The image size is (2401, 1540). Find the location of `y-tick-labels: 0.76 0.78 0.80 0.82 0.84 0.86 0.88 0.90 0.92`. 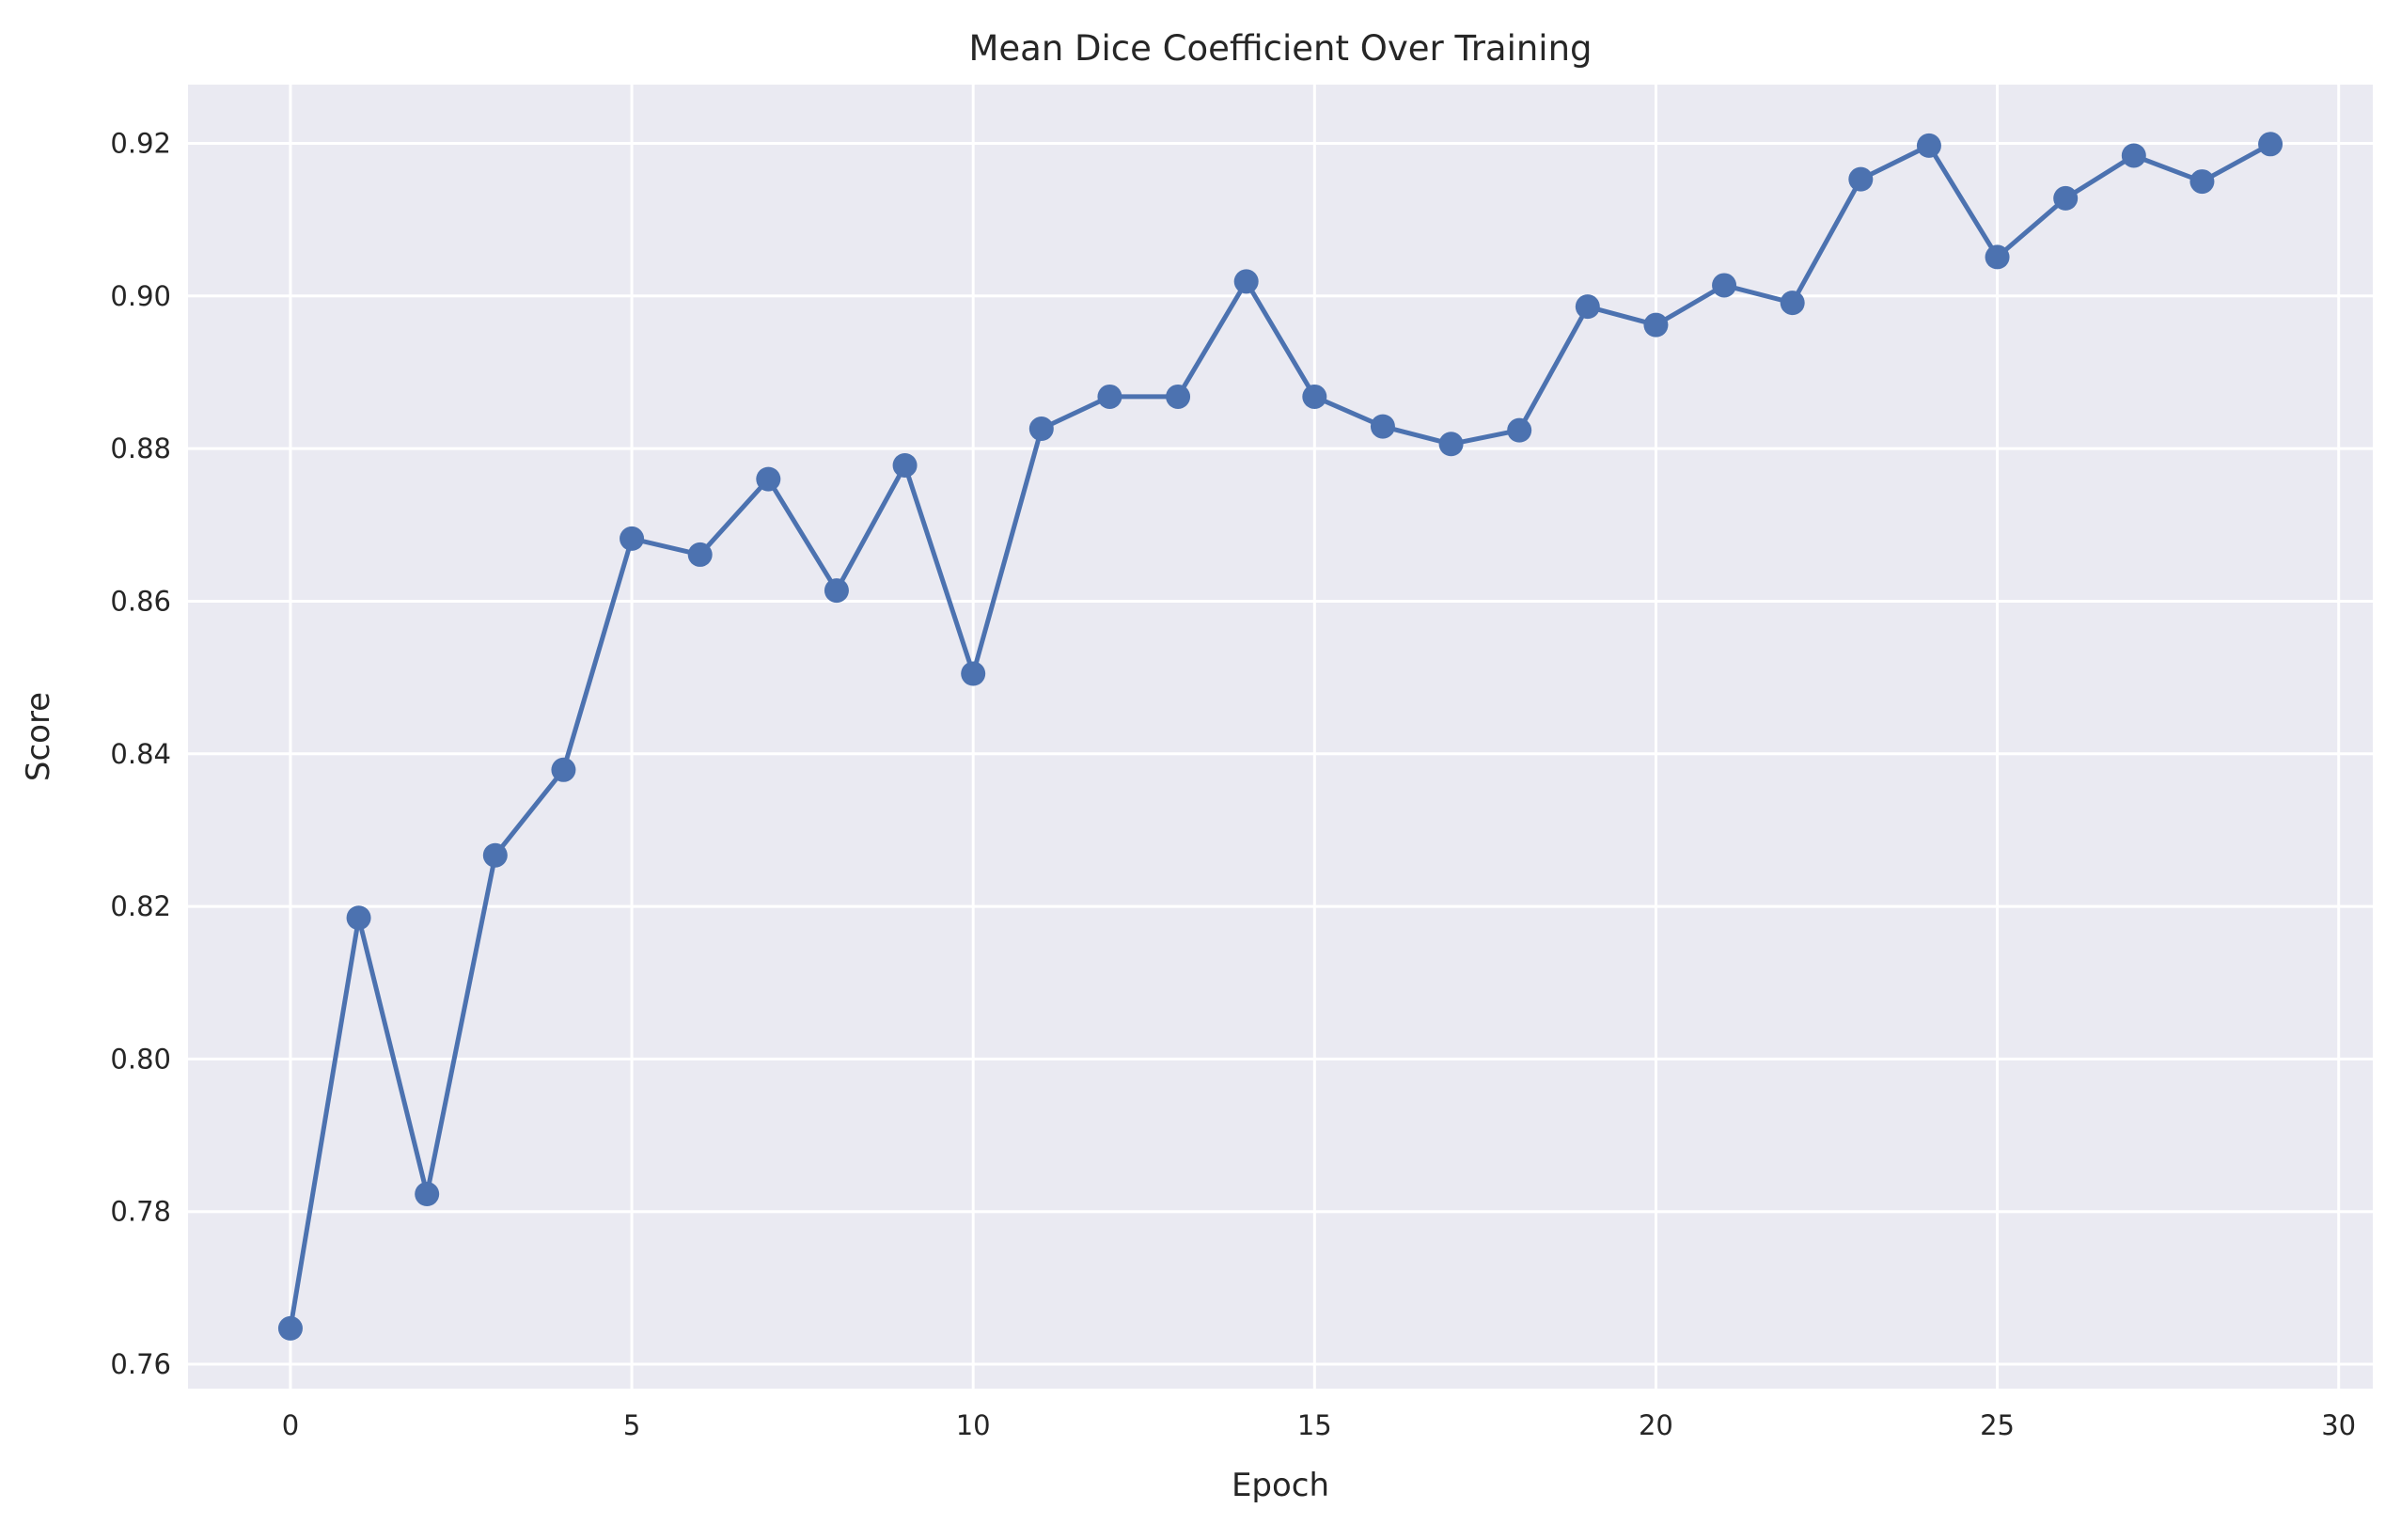

y-tick-labels: 0.76 0.78 0.80 0.82 0.84 0.86 0.88 0.90 0.92 is located at coordinates (140, 753).